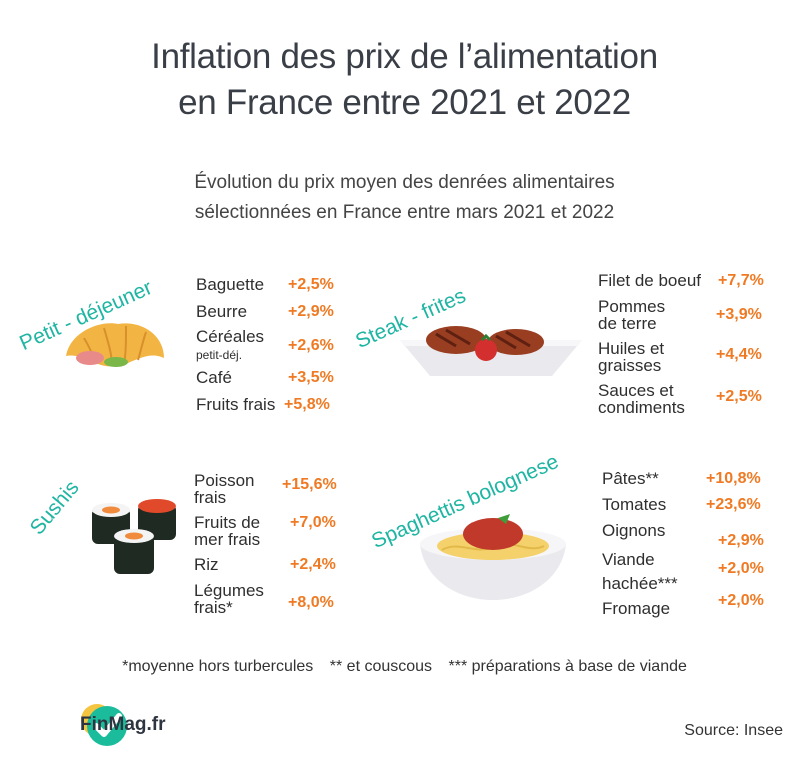  What do you see at coordinates (381, 666) in the screenshot?
I see `footnote-2: ** et couscous` at bounding box center [381, 666].